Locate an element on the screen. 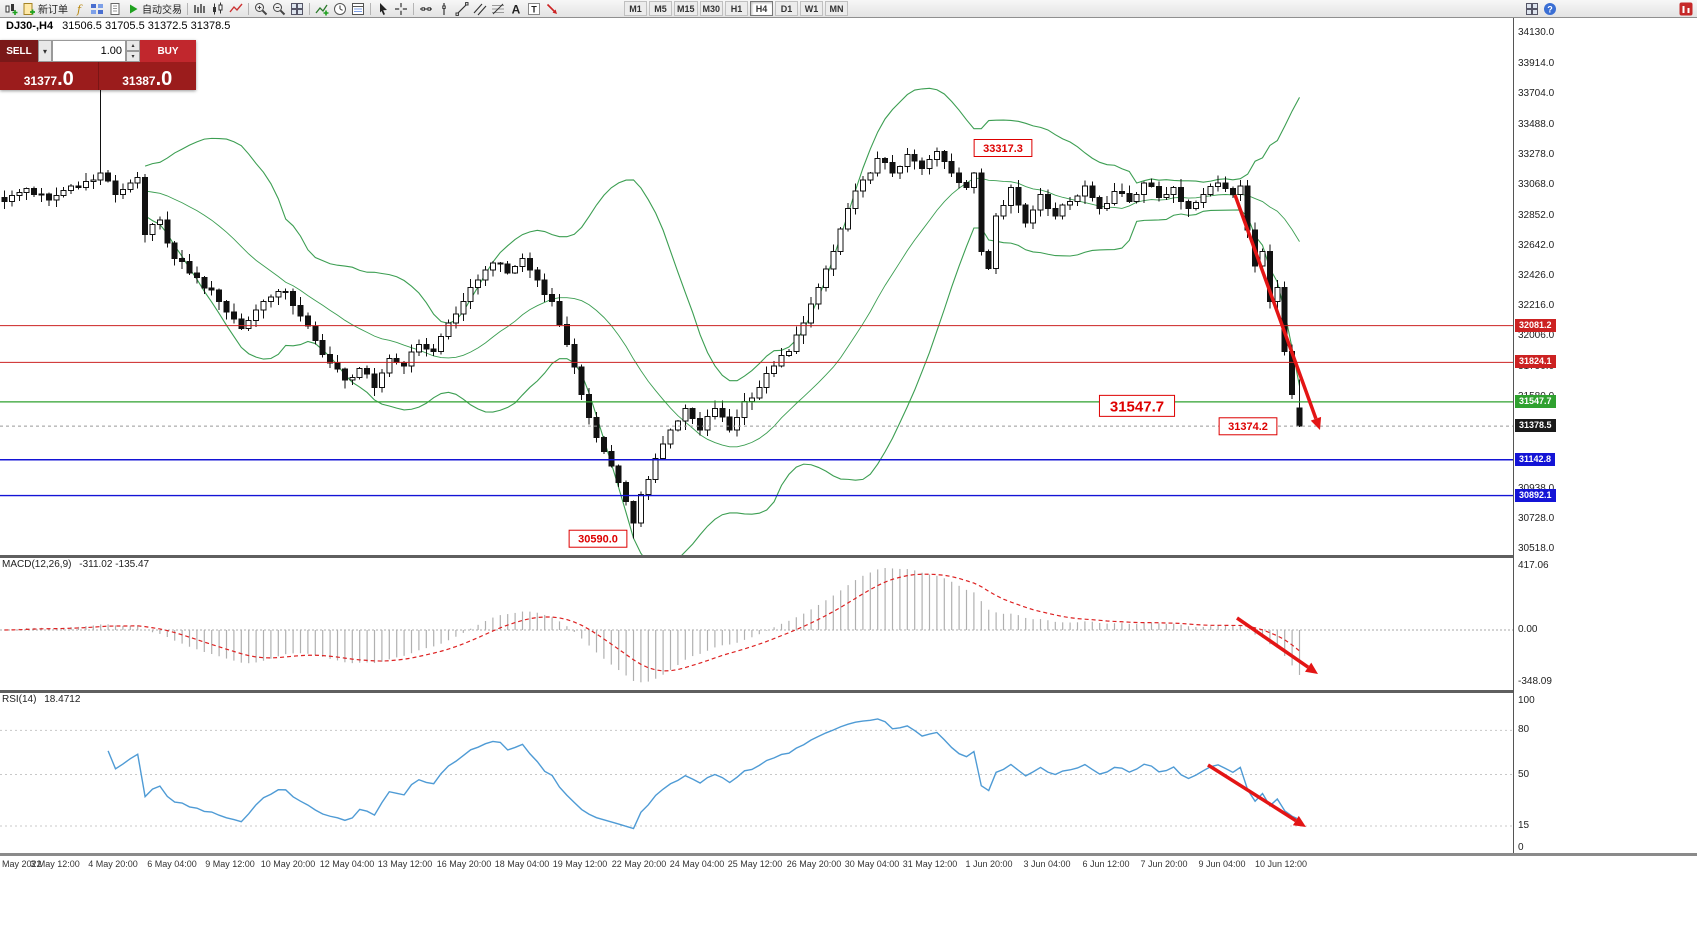  zoom-out-button is located at coordinates (279, 9).